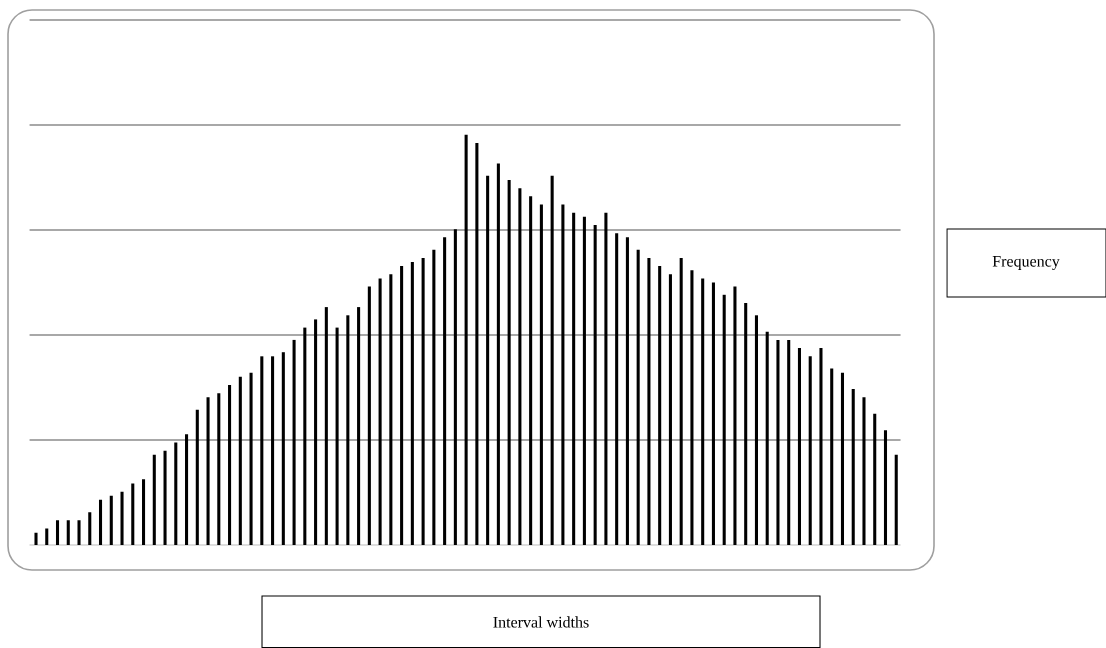  I want to click on text: Frequency, so click(1026, 263).